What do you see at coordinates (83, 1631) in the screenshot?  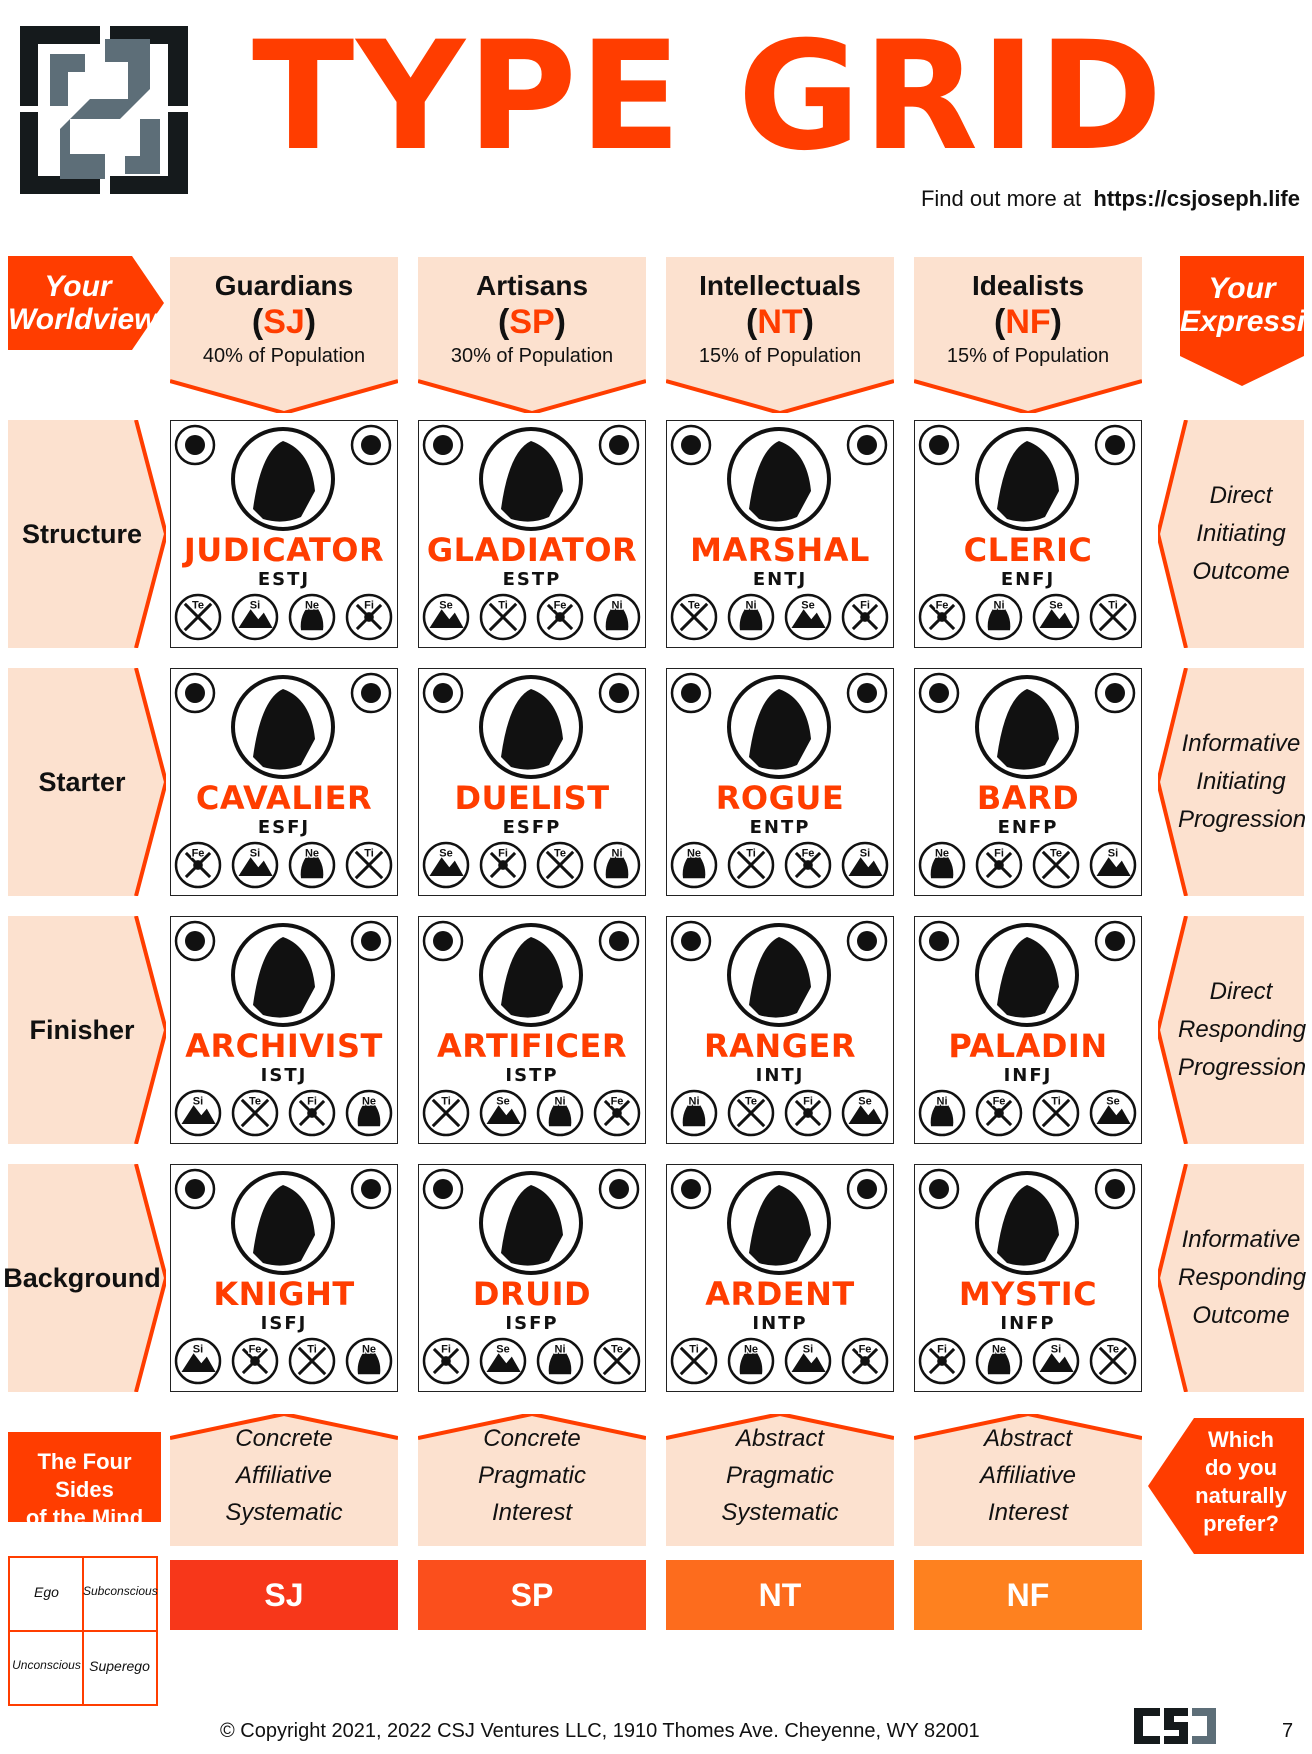 I see `four-sides-quadrant: Ego Subconscious Unconscious Superego` at bounding box center [83, 1631].